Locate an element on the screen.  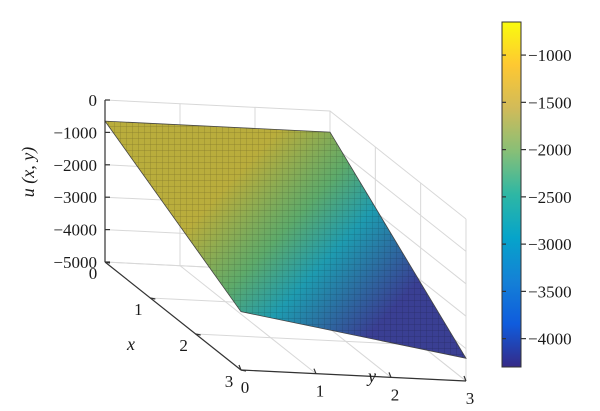
x-tick-label: 2 is located at coordinates (183, 345).